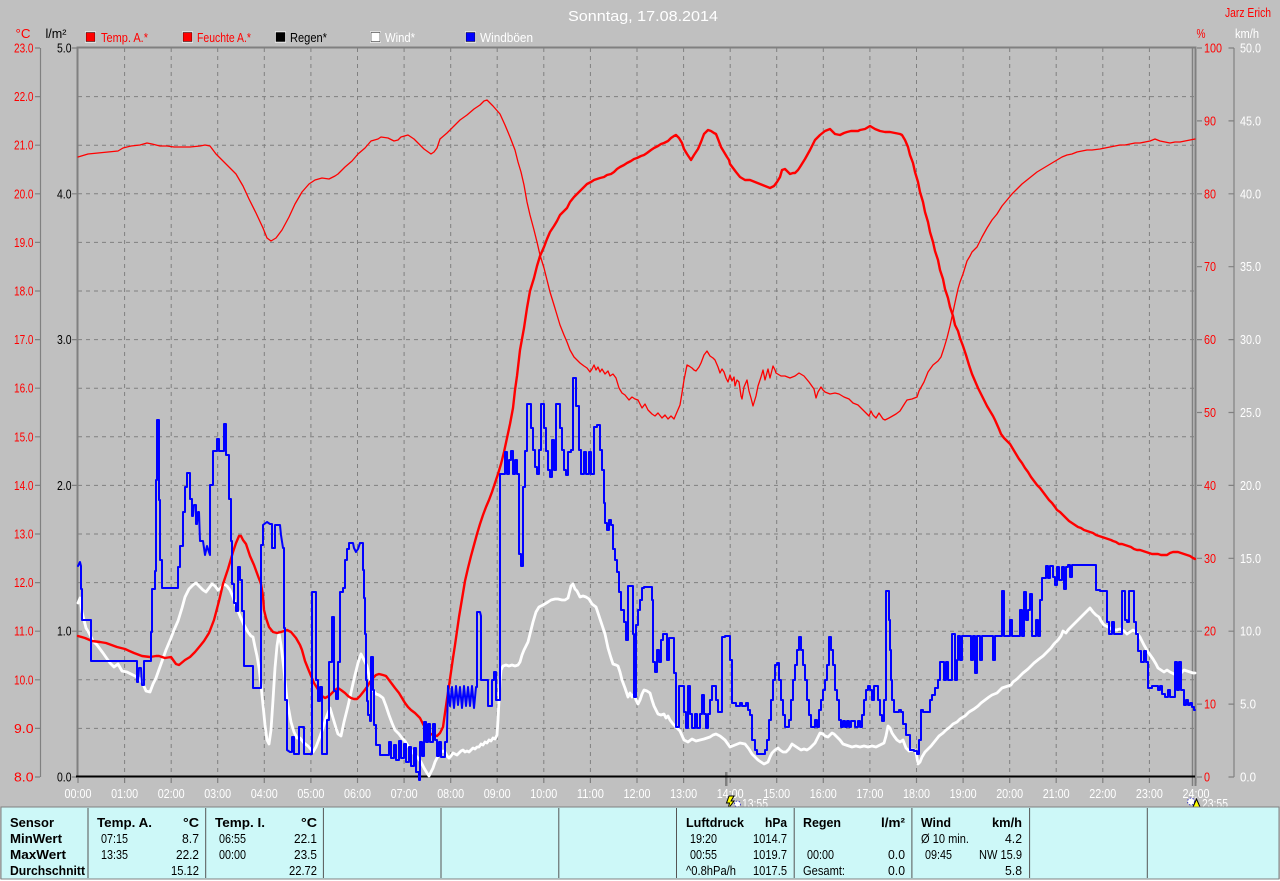 This screenshot has width=1280, height=881. I want to click on svg-text: 22.0, so click(24, 96).